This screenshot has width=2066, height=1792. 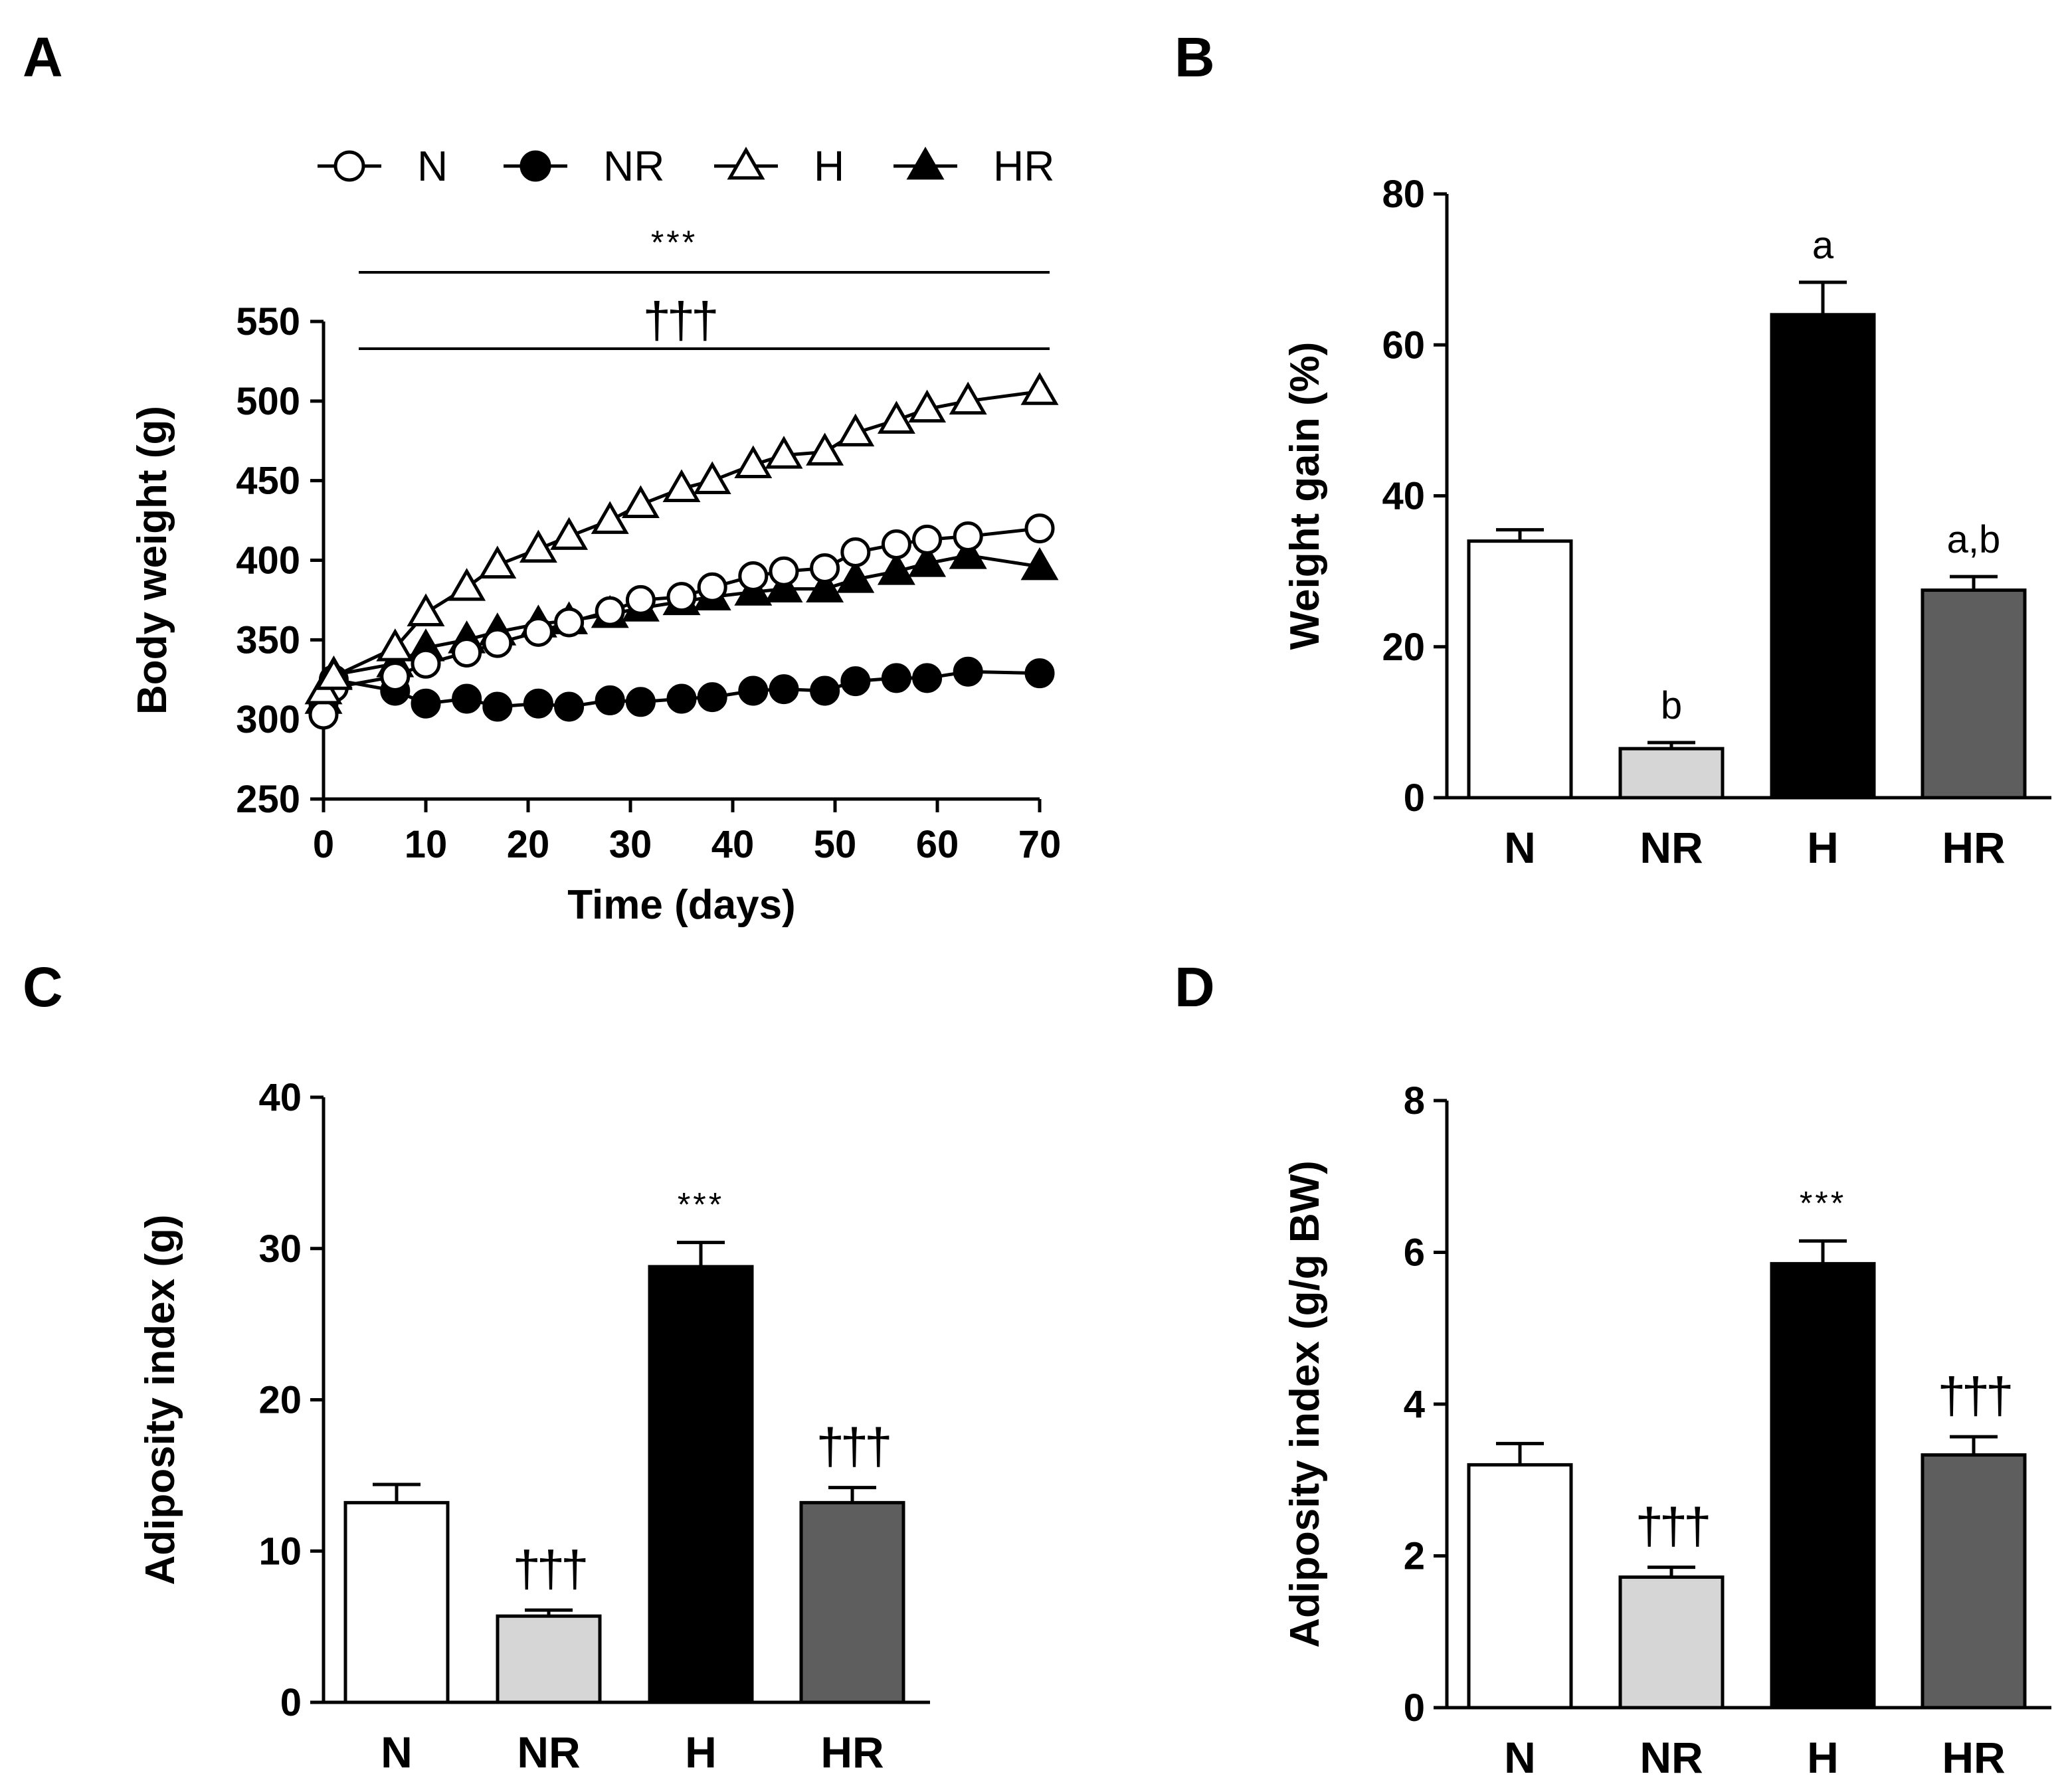 I want to click on y-axis-title: Adiposity index (g), so click(x=160, y=1400).